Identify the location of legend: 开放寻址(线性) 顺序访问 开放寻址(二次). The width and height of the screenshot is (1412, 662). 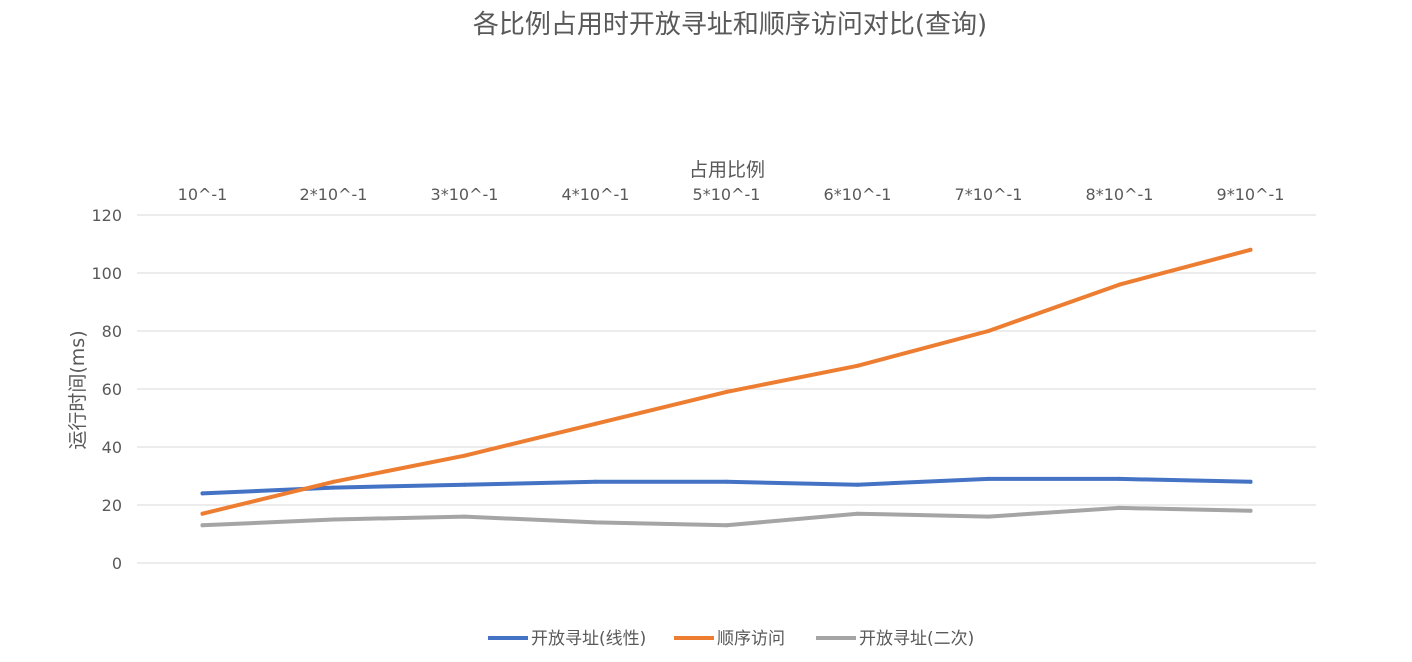
(731, 639).